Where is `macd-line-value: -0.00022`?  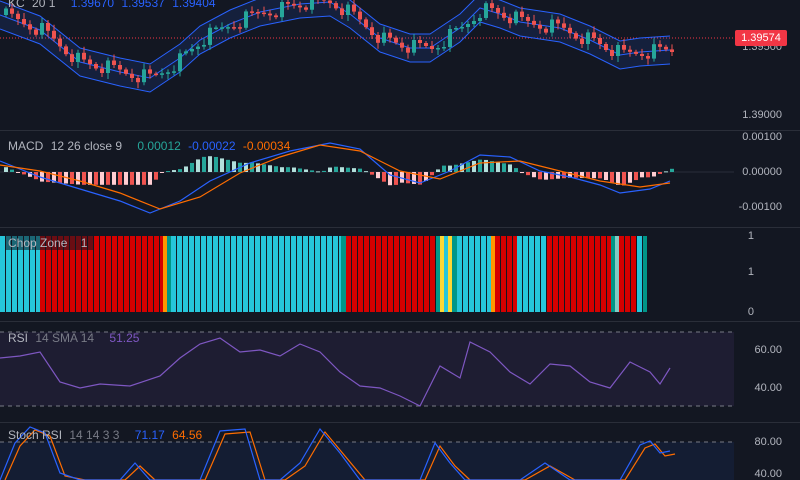 macd-line-value: -0.00022 is located at coordinates (212, 146).